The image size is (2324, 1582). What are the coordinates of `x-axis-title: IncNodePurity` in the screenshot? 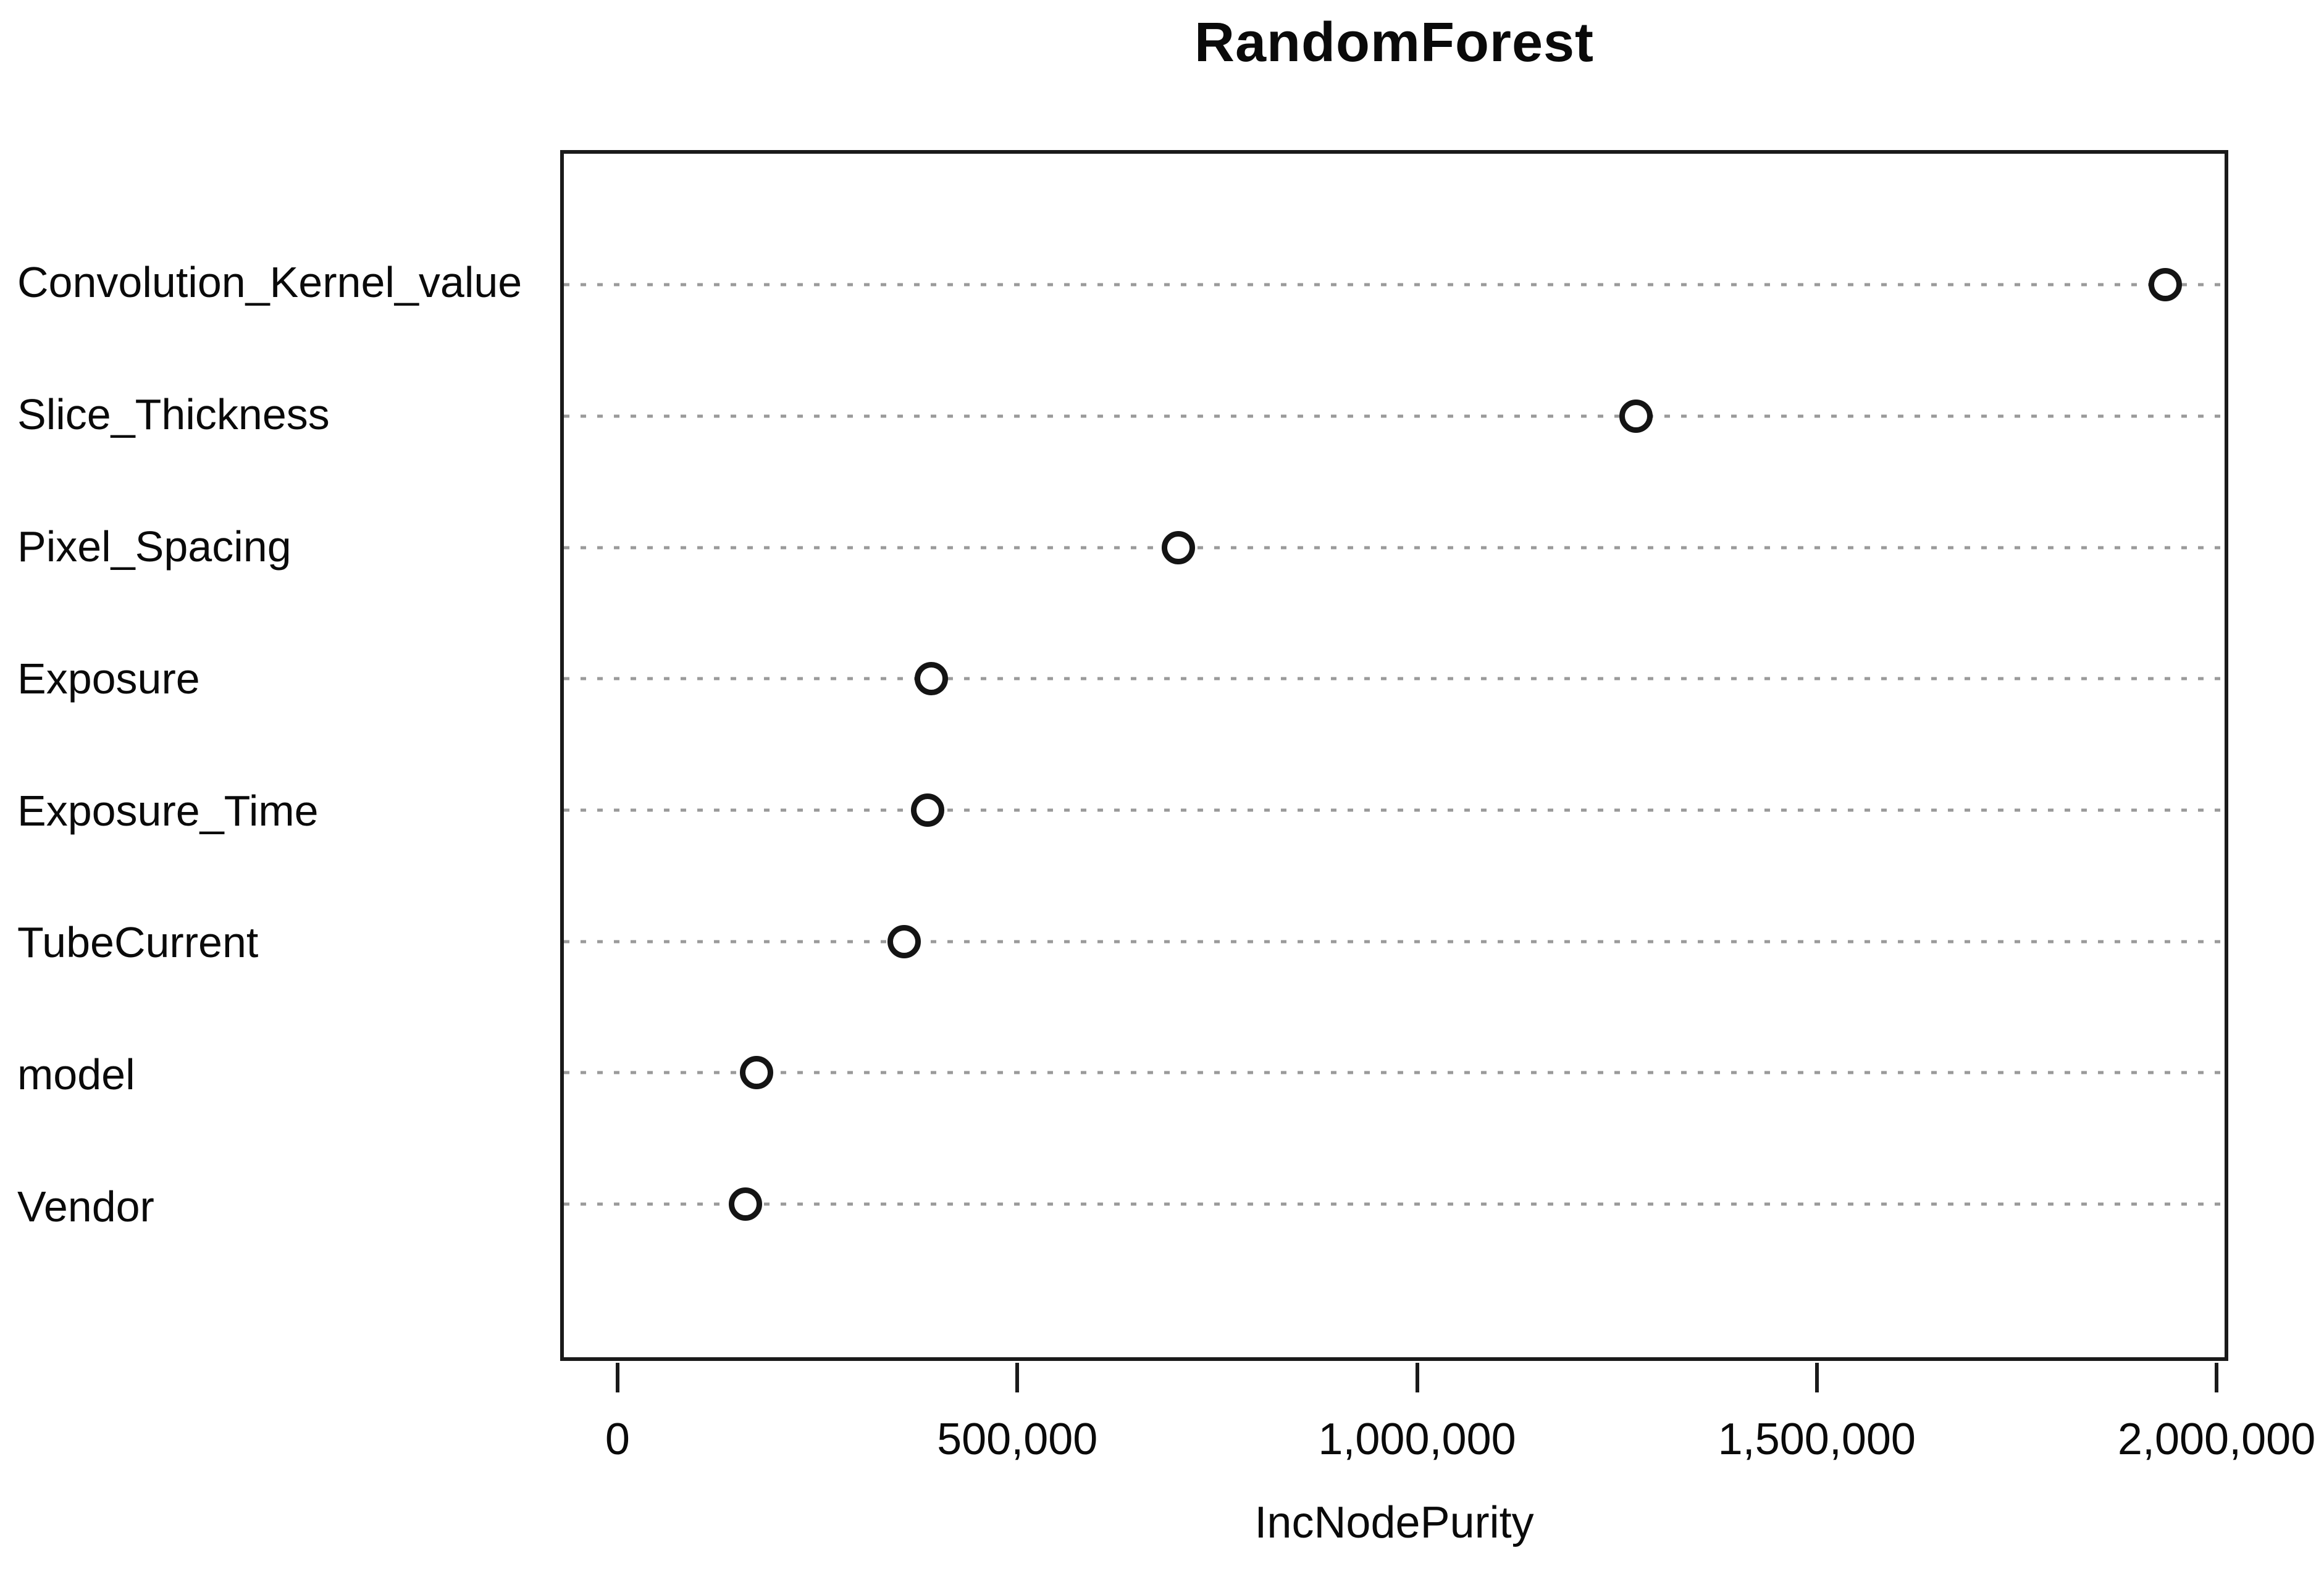 It's located at (1394, 1522).